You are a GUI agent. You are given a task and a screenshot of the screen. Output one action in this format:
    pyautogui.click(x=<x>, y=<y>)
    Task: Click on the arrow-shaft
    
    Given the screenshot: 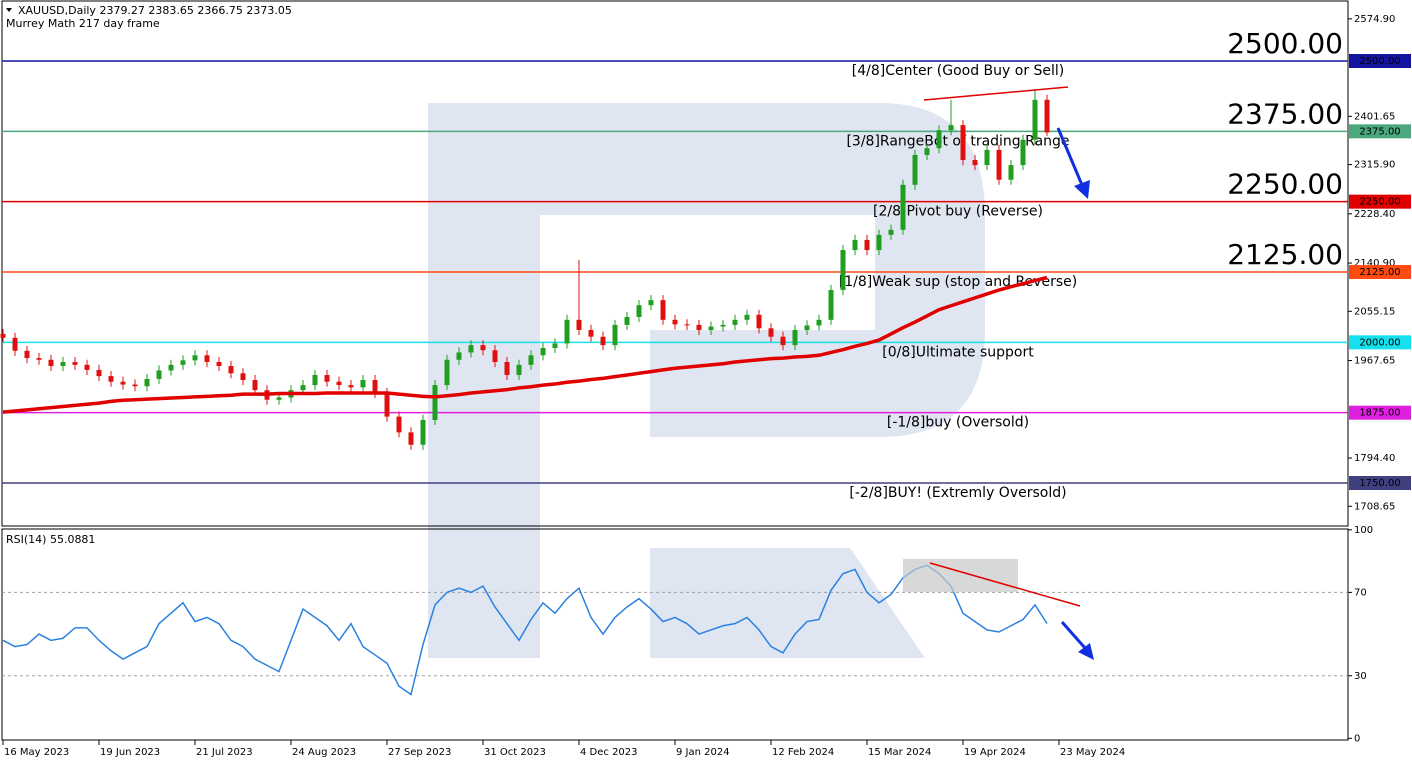 What is the action you would take?
    pyautogui.click(x=1070, y=156)
    